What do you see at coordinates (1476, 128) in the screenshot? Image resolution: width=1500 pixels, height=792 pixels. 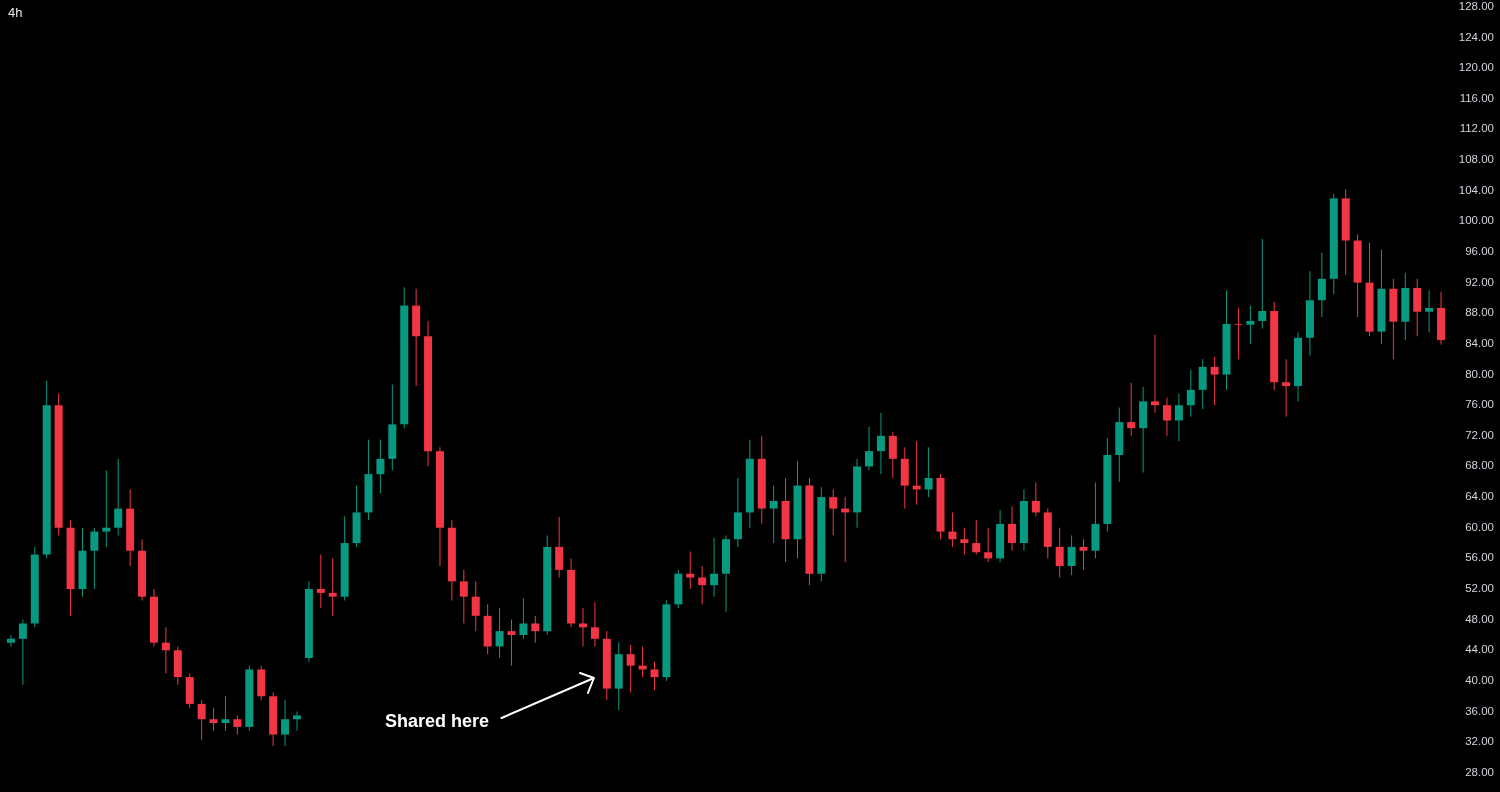 I see `y-tick-label: 112.00` at bounding box center [1476, 128].